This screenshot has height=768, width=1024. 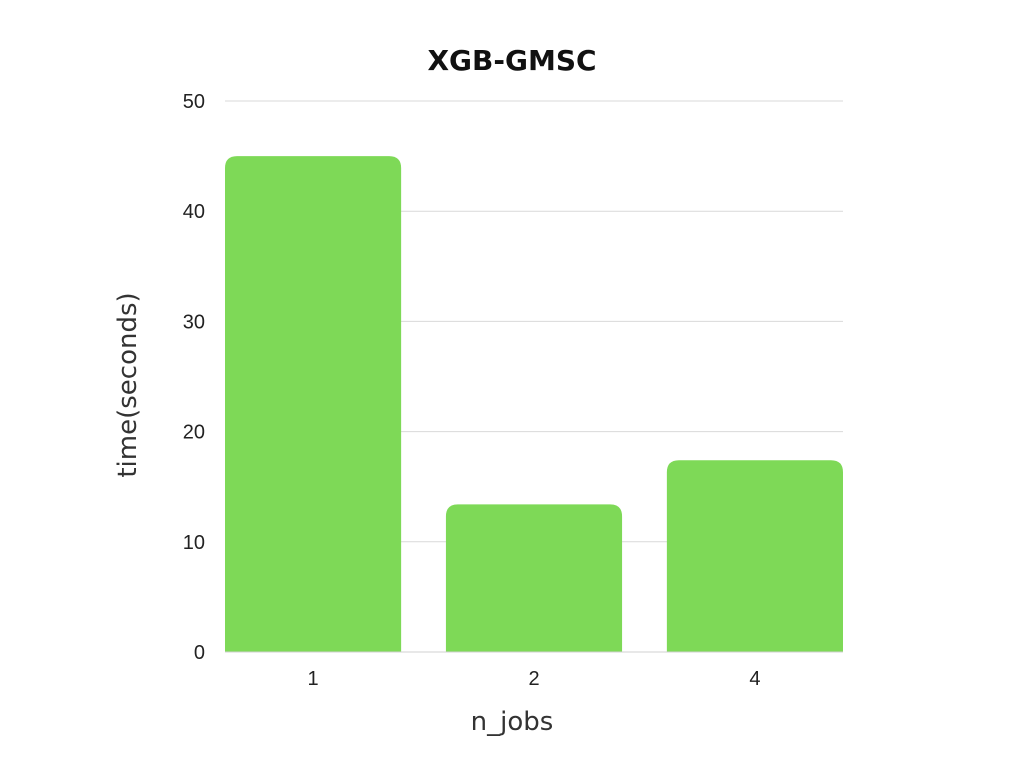 I want to click on x-axis-ticks: 1 2 4, so click(x=534, y=679).